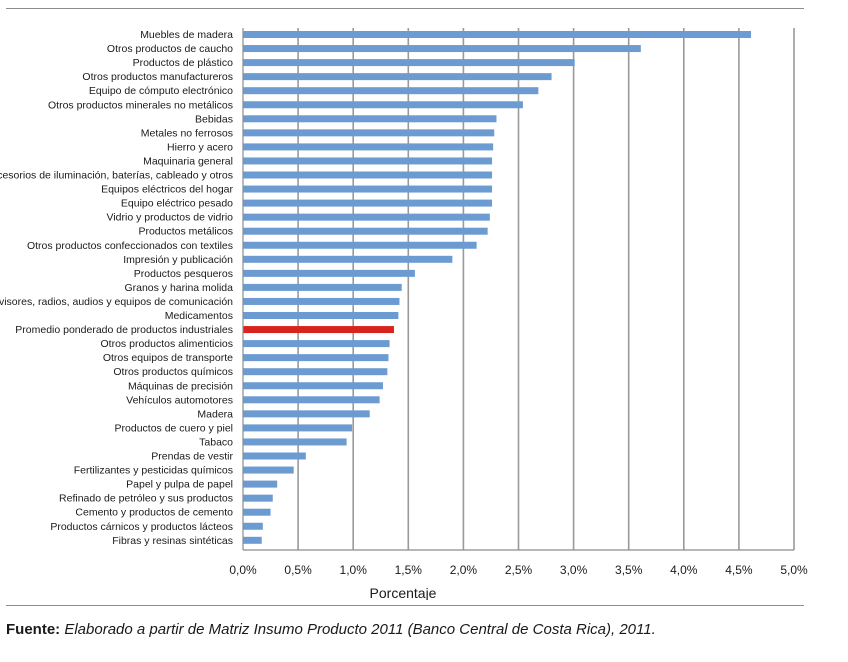 The image size is (848, 662). What do you see at coordinates (318, 330) in the screenshot?
I see `bar-highlight` at bounding box center [318, 330].